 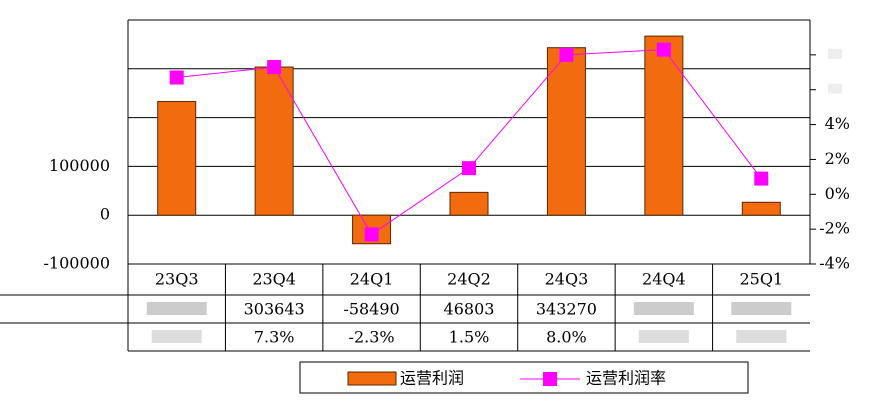 I want to click on y-tick-label: -100000, so click(x=77, y=263).